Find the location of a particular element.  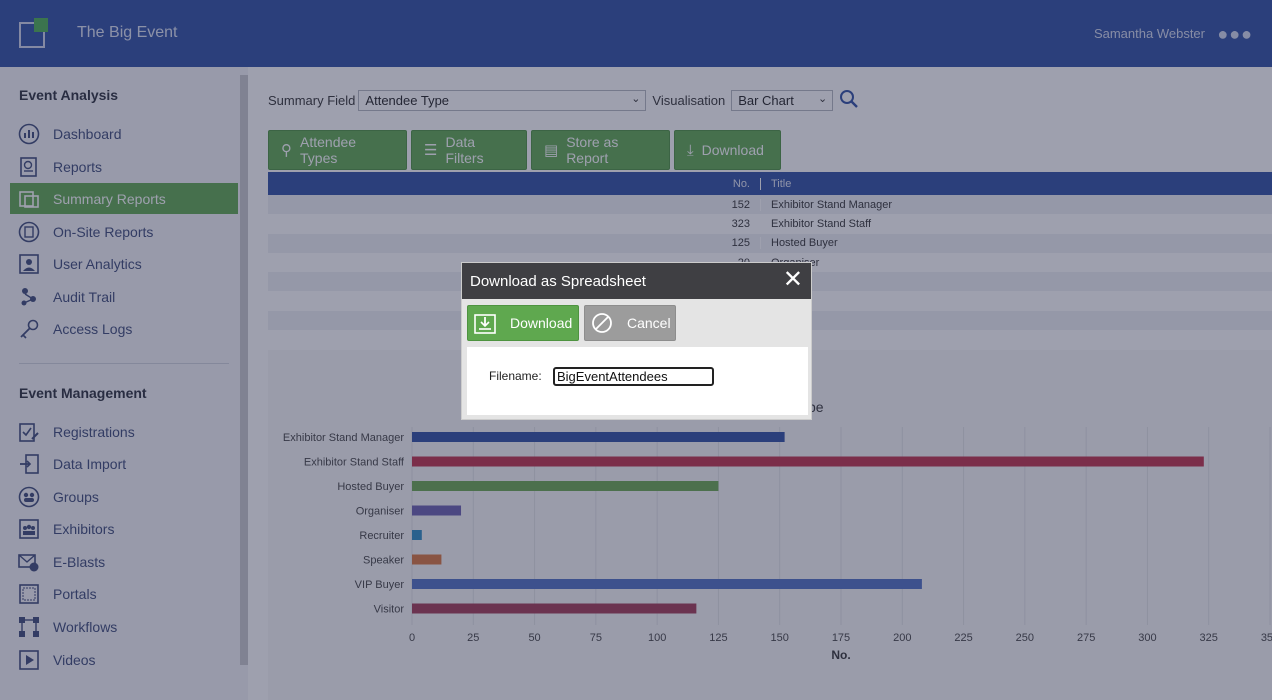

user-name: Samantha Webster is located at coordinates (1149, 33).